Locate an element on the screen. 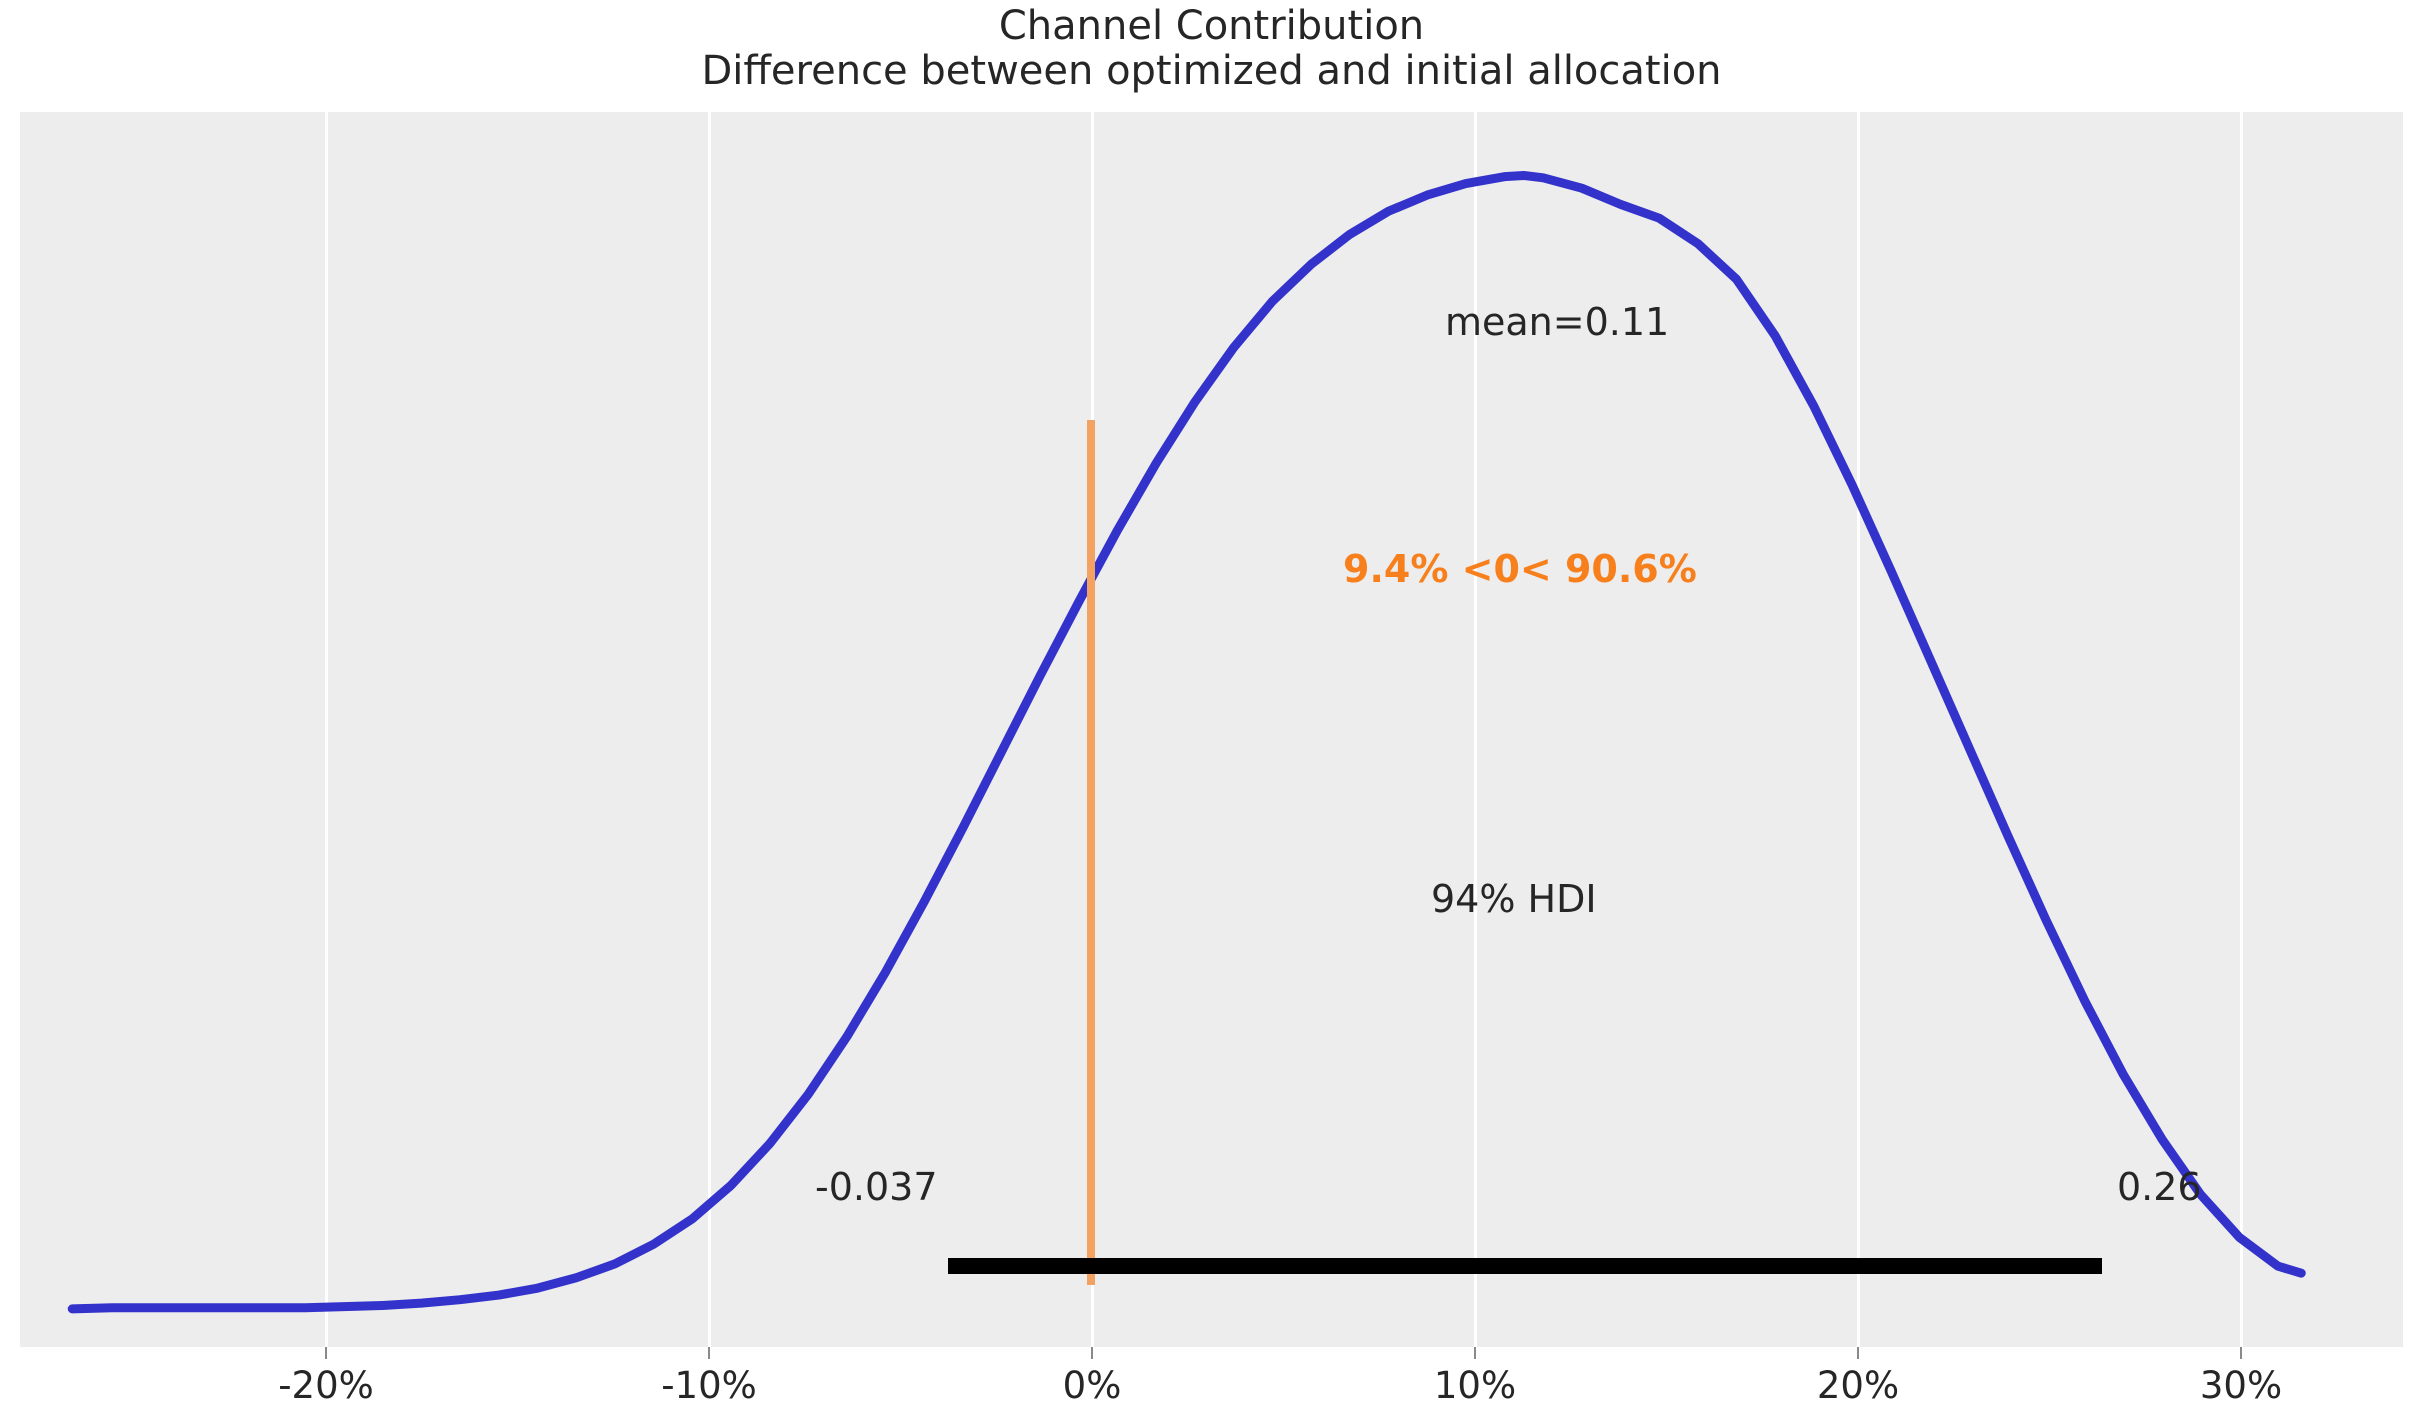 This screenshot has width=2423, height=1423. x-tick-label: -10% is located at coordinates (709, 1385).